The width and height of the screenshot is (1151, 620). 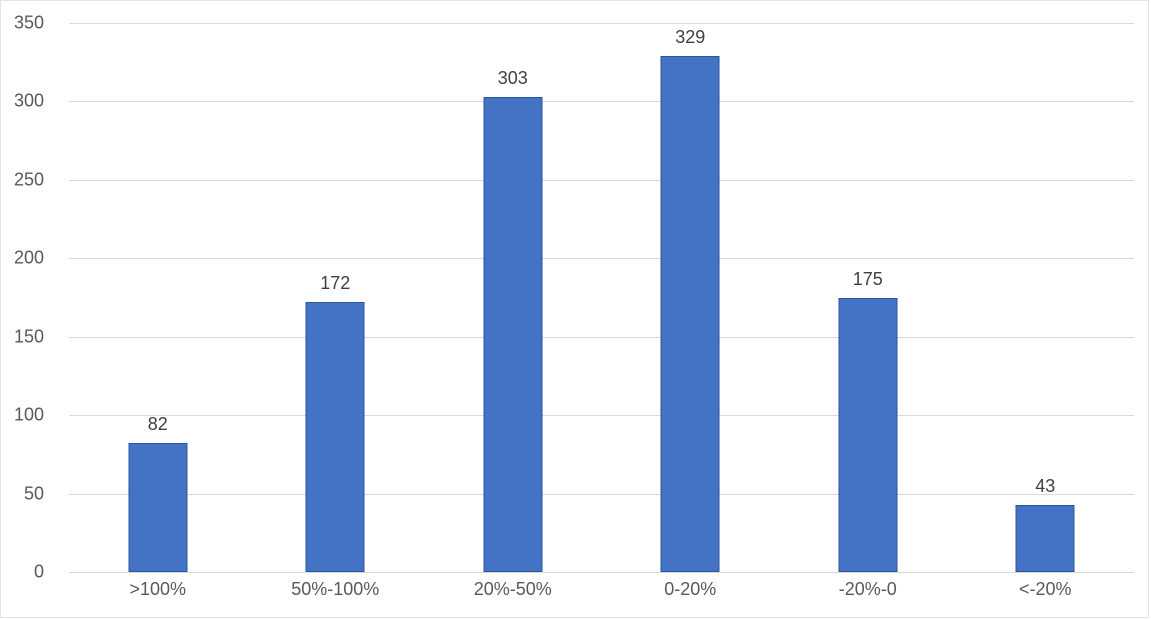 I want to click on bar-slot: 329, so click(x=691, y=297).